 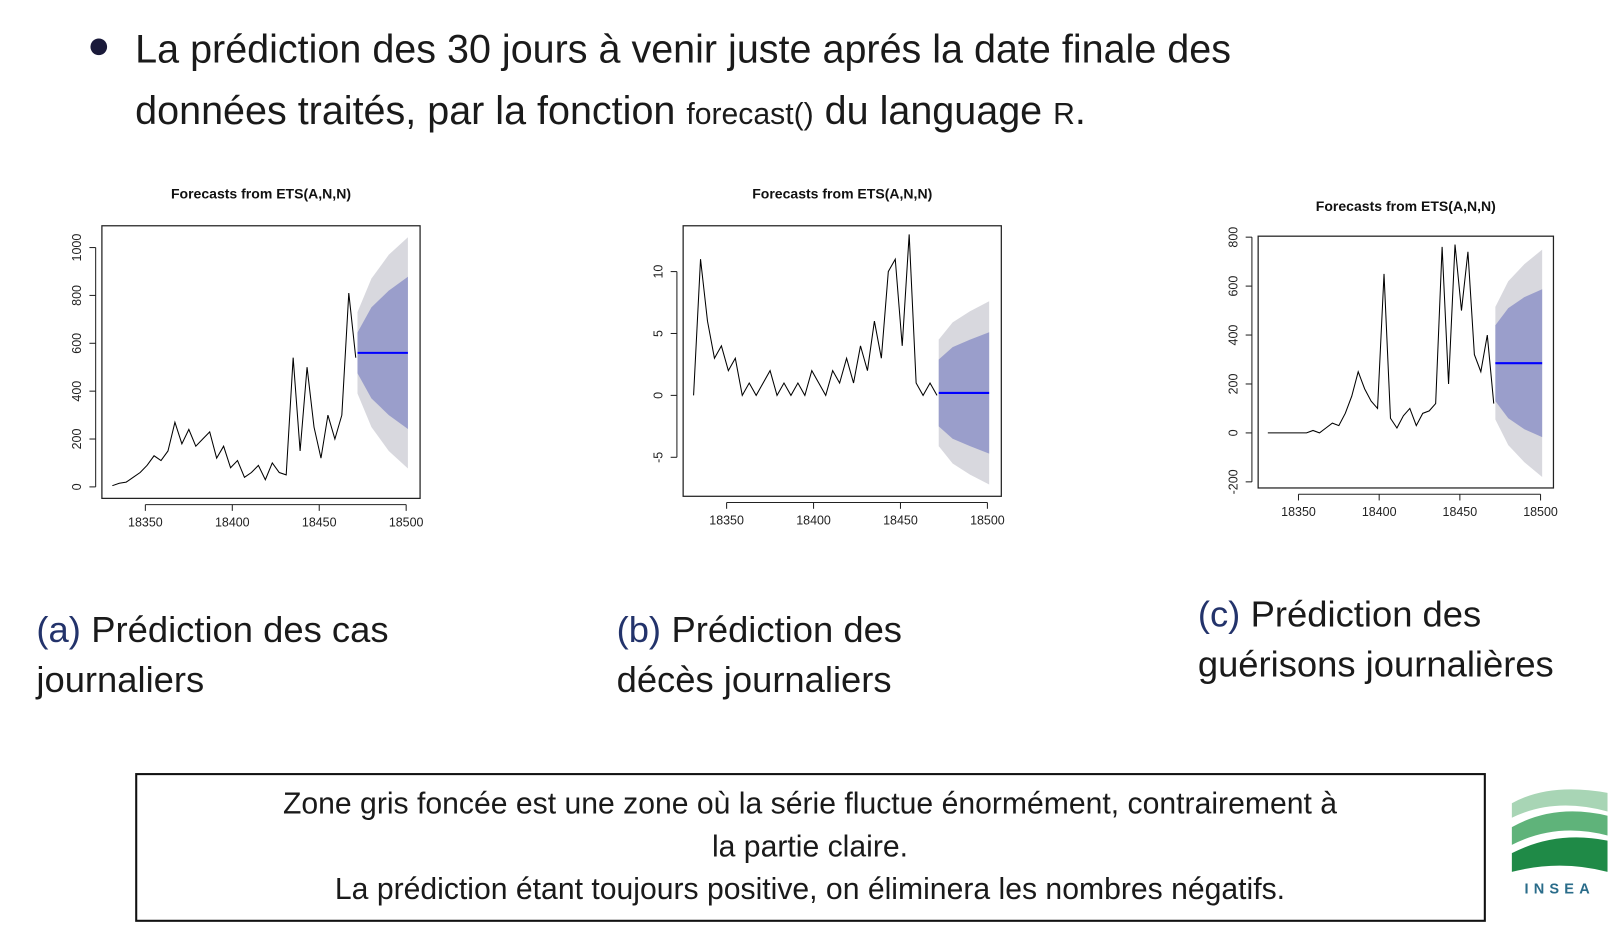 I want to click on bullet-dot, so click(x=99, y=47).